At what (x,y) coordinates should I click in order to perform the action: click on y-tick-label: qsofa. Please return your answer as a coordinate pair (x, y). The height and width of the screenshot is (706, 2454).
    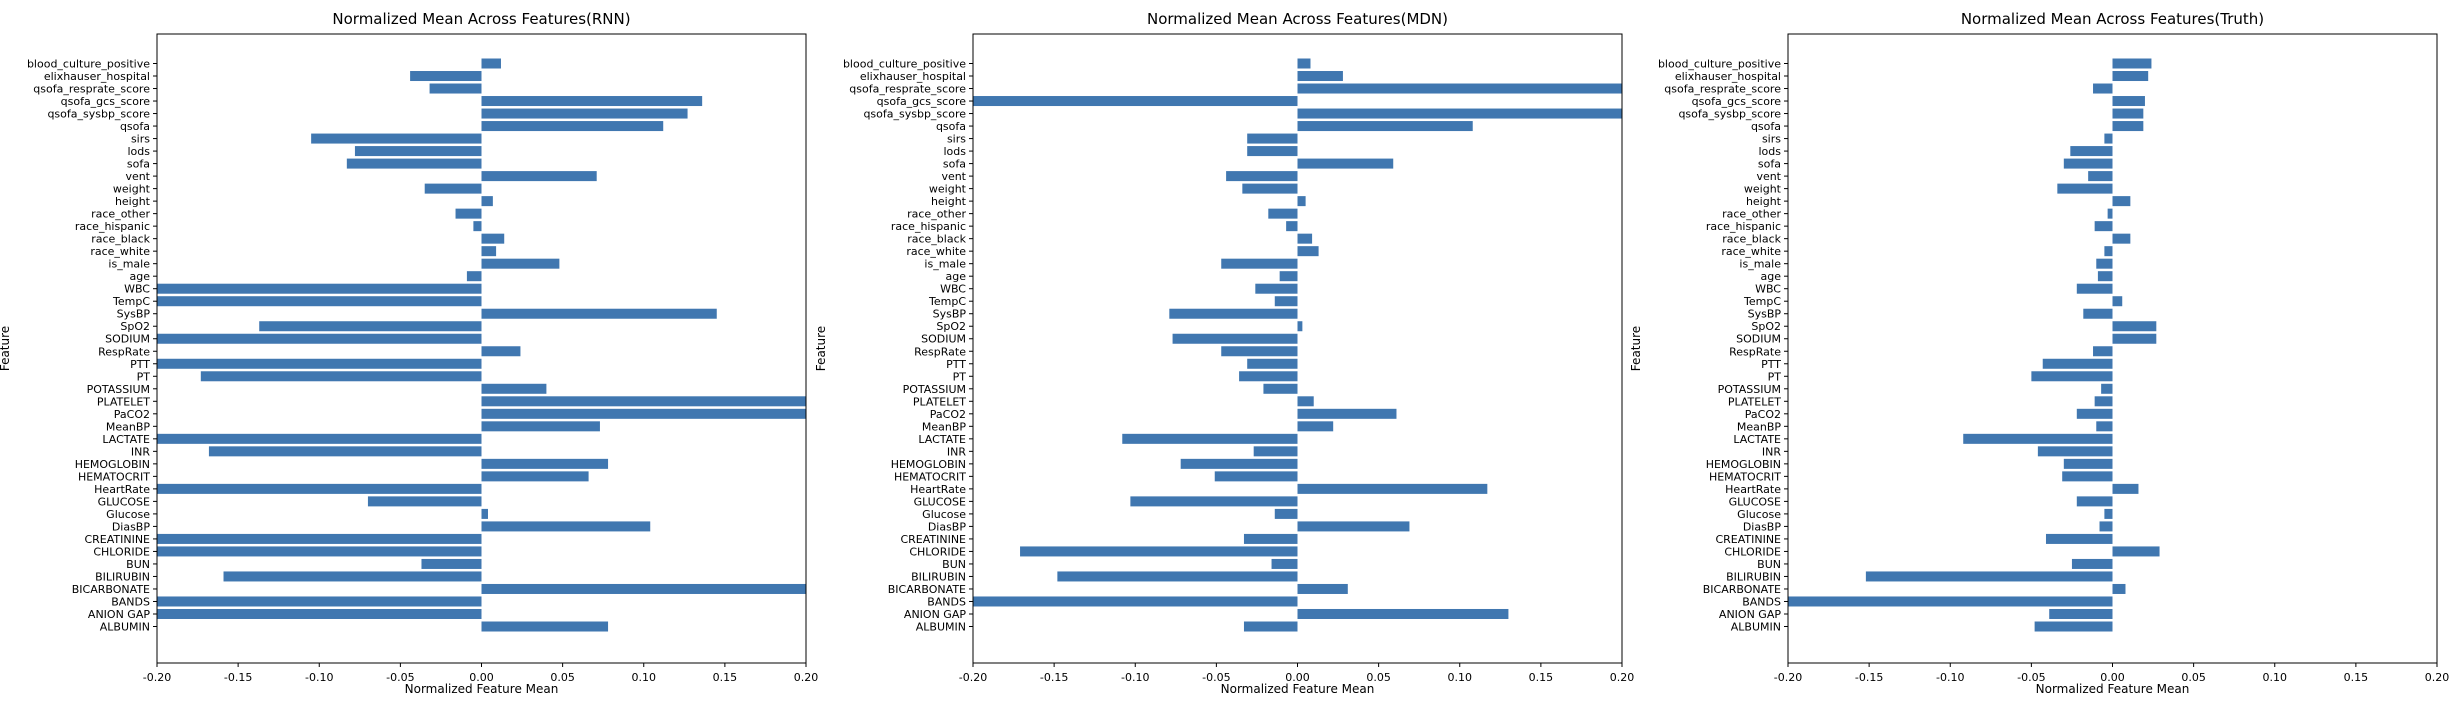
    Looking at the image, I should click on (951, 126).